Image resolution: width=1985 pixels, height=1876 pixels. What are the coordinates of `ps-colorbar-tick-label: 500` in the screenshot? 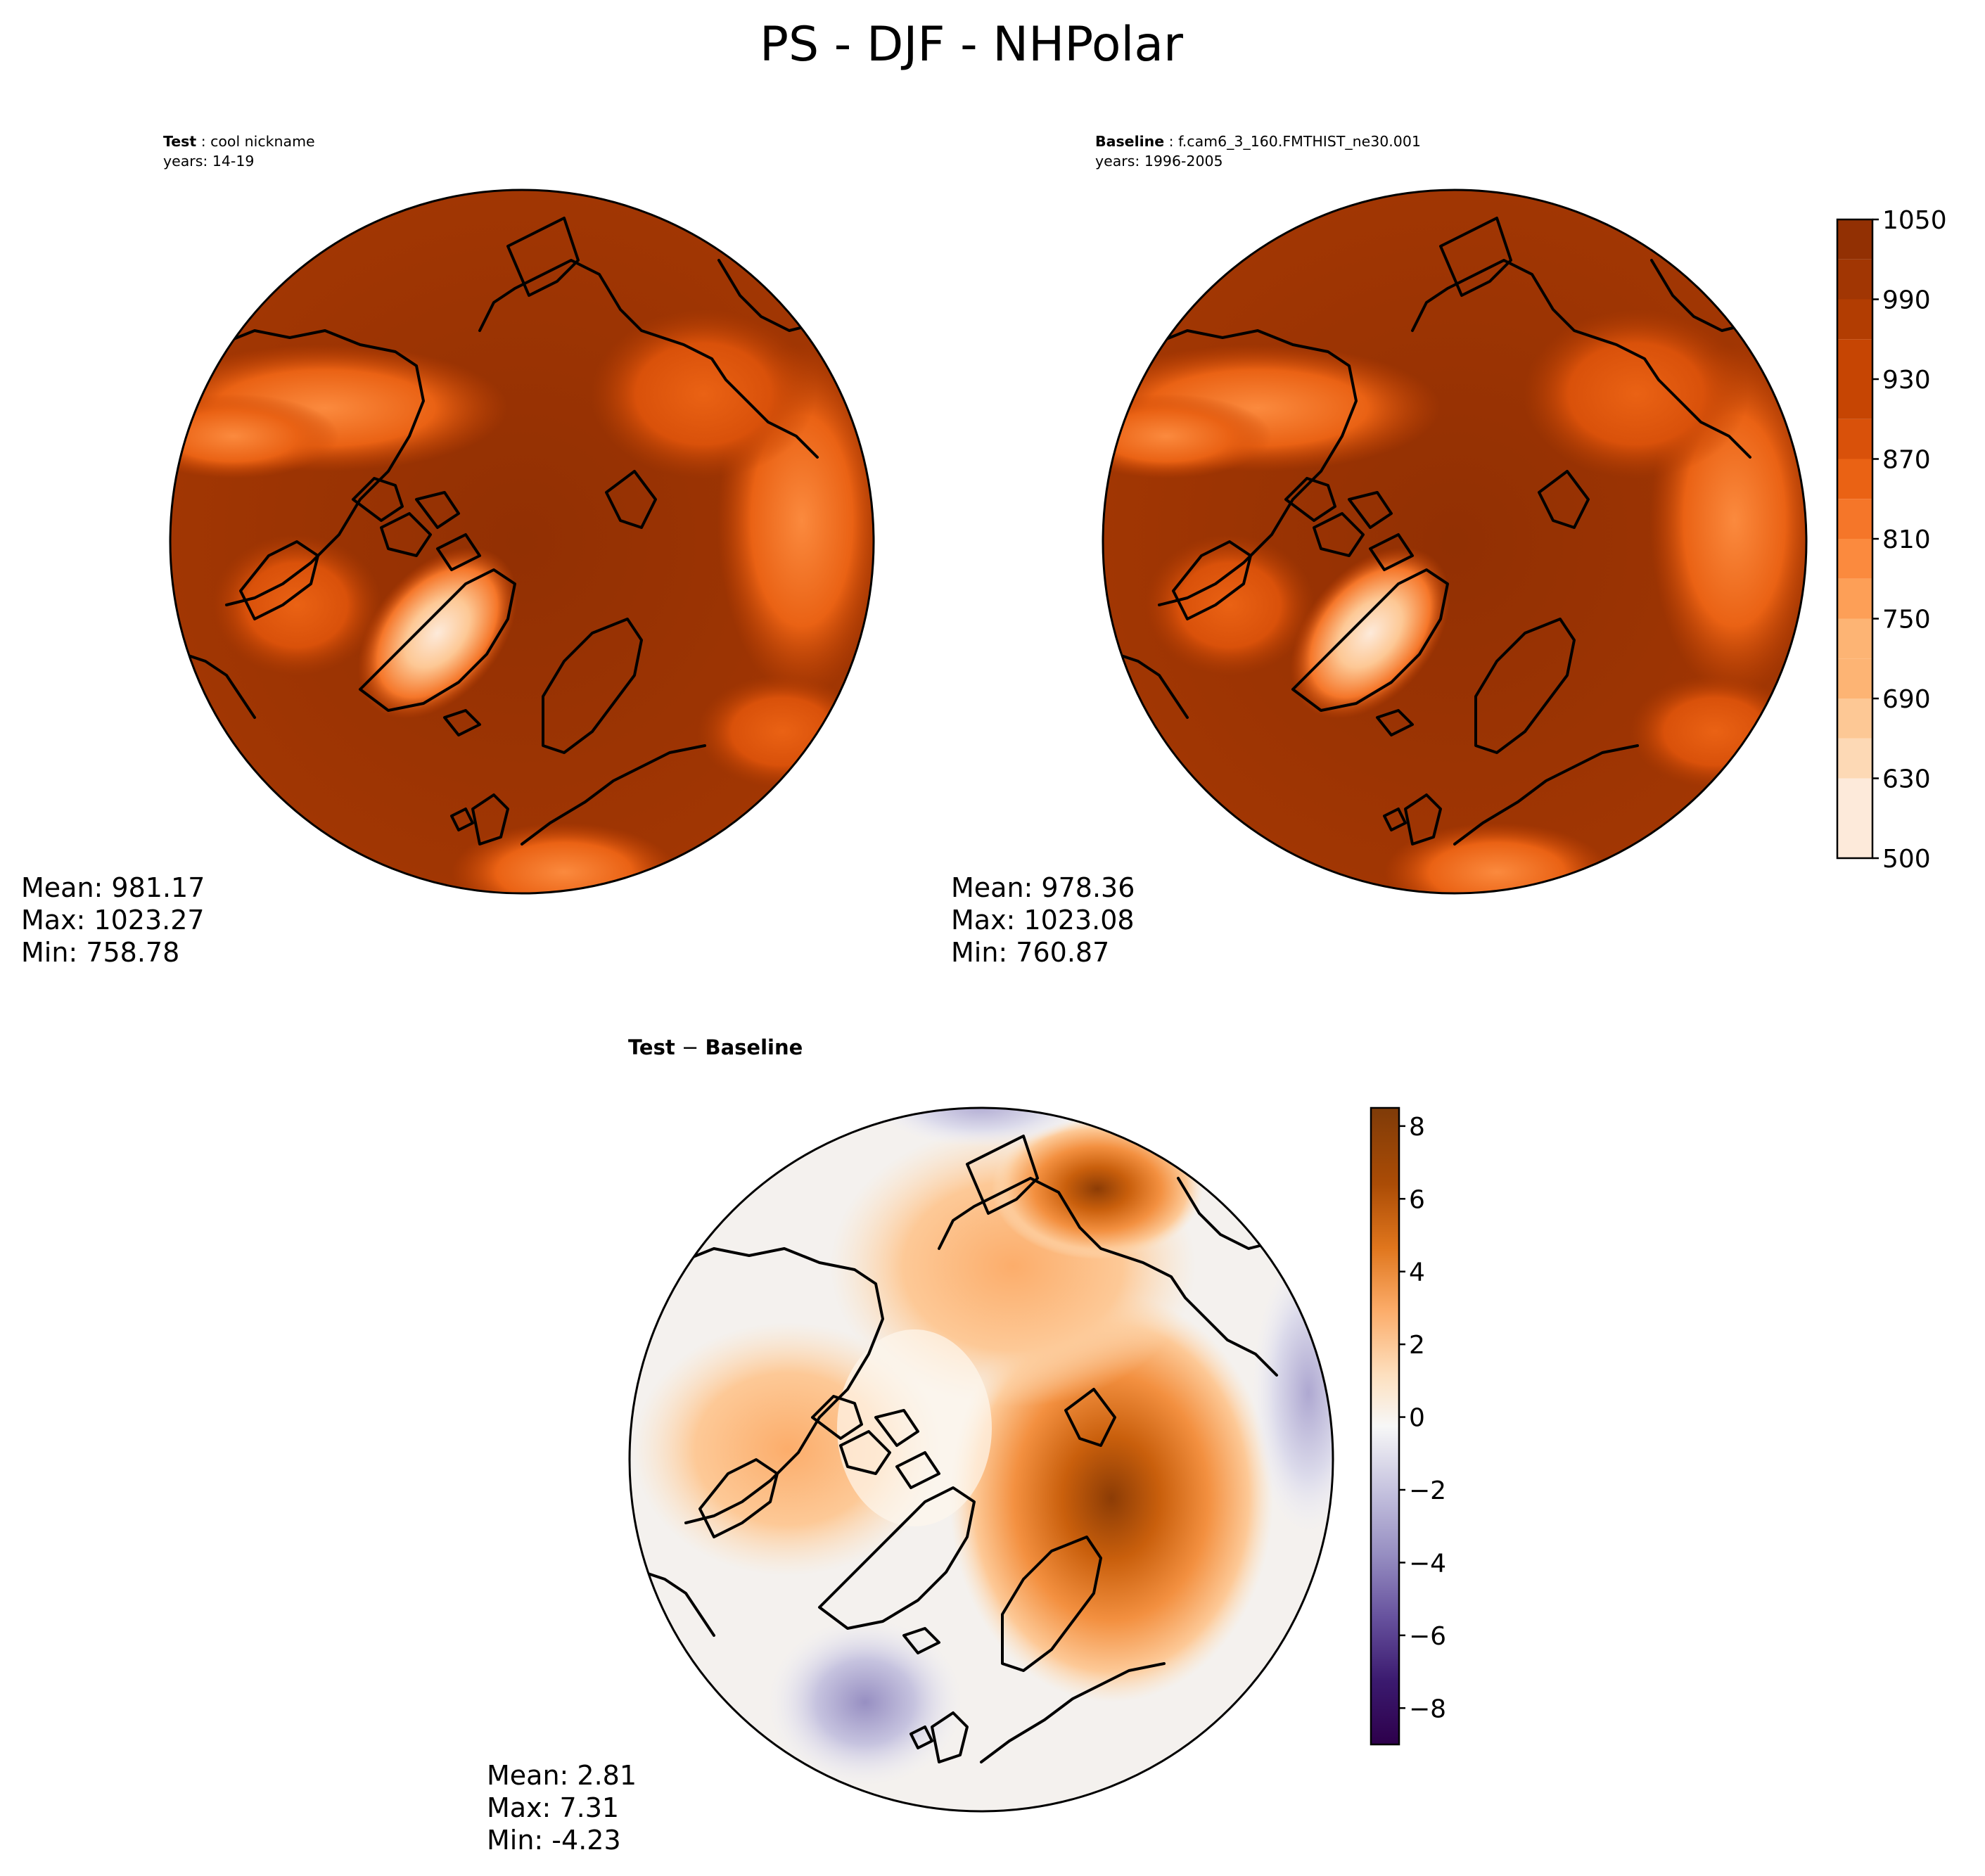 It's located at (1907, 859).